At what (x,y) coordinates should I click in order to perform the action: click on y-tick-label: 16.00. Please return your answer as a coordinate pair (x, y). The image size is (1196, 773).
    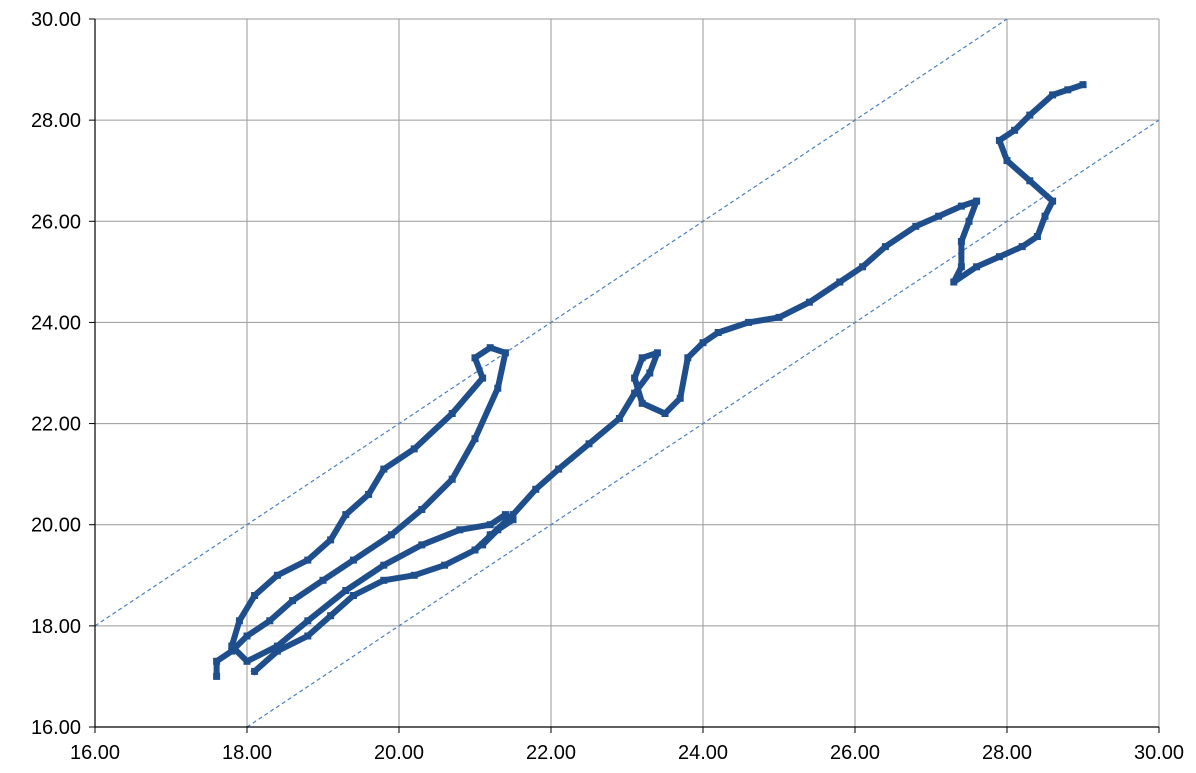
    Looking at the image, I should click on (56, 728).